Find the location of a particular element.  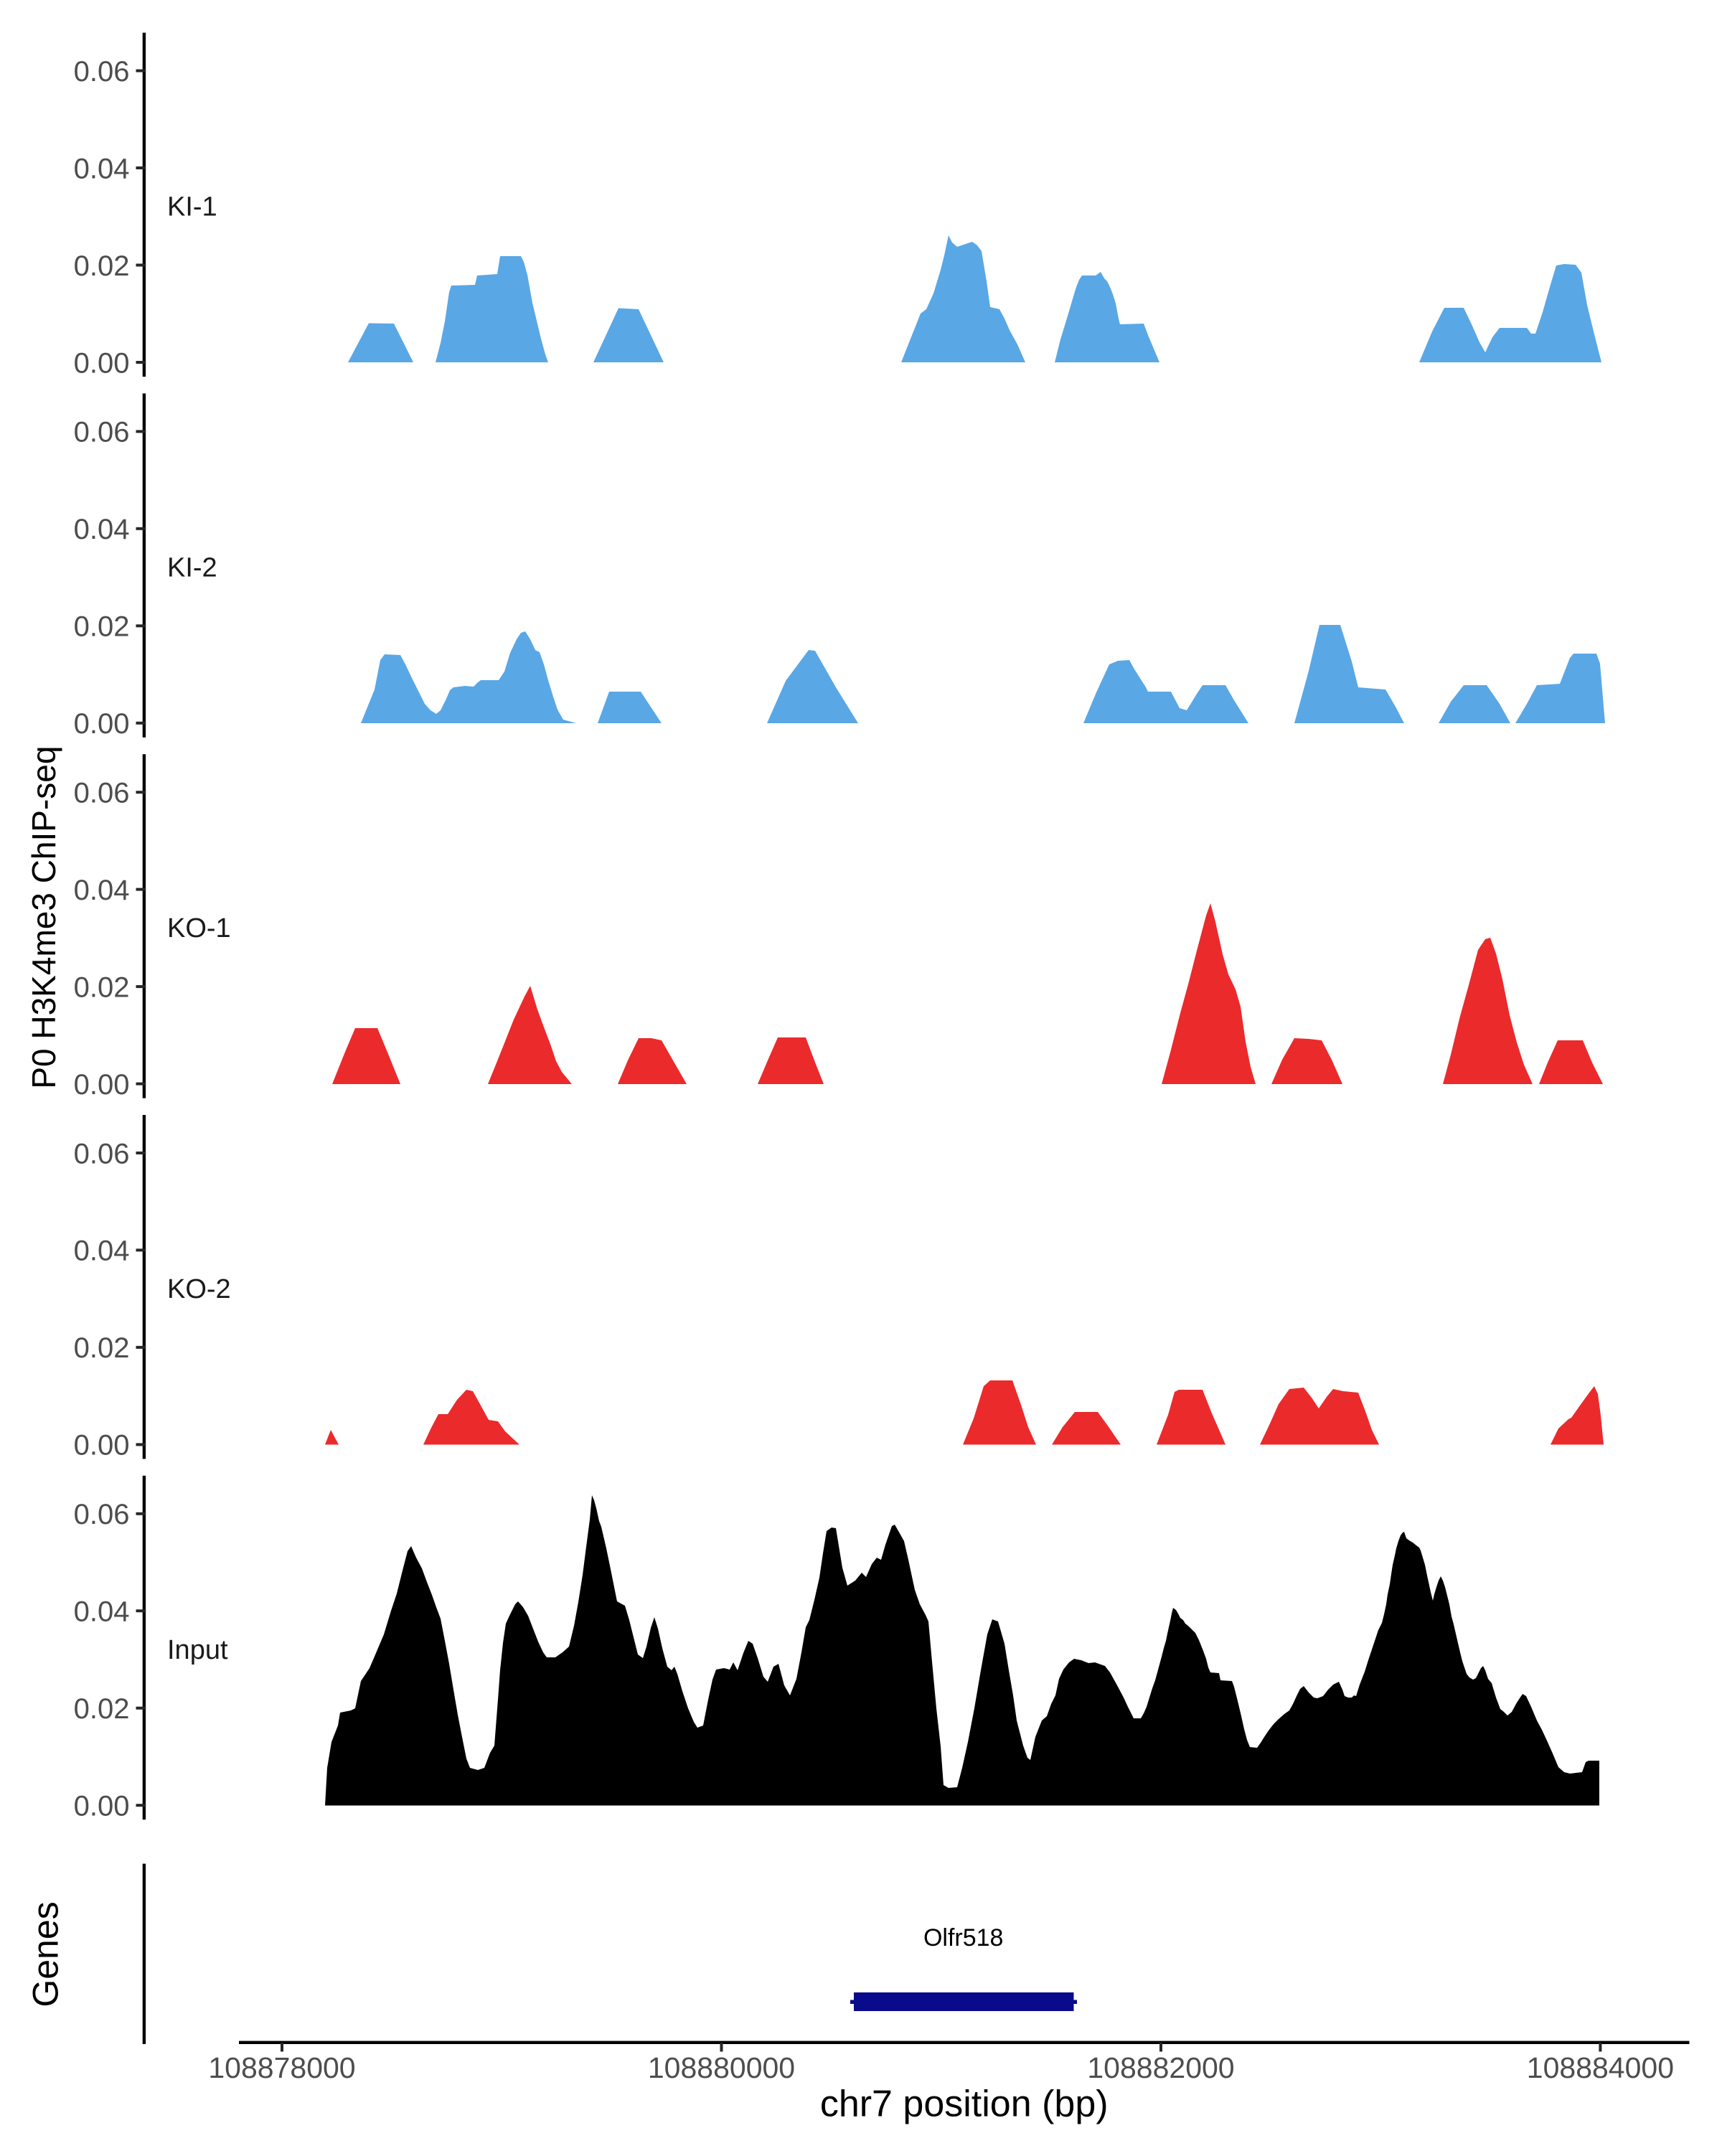

svg-text: KO-1 is located at coordinates (199, 928).